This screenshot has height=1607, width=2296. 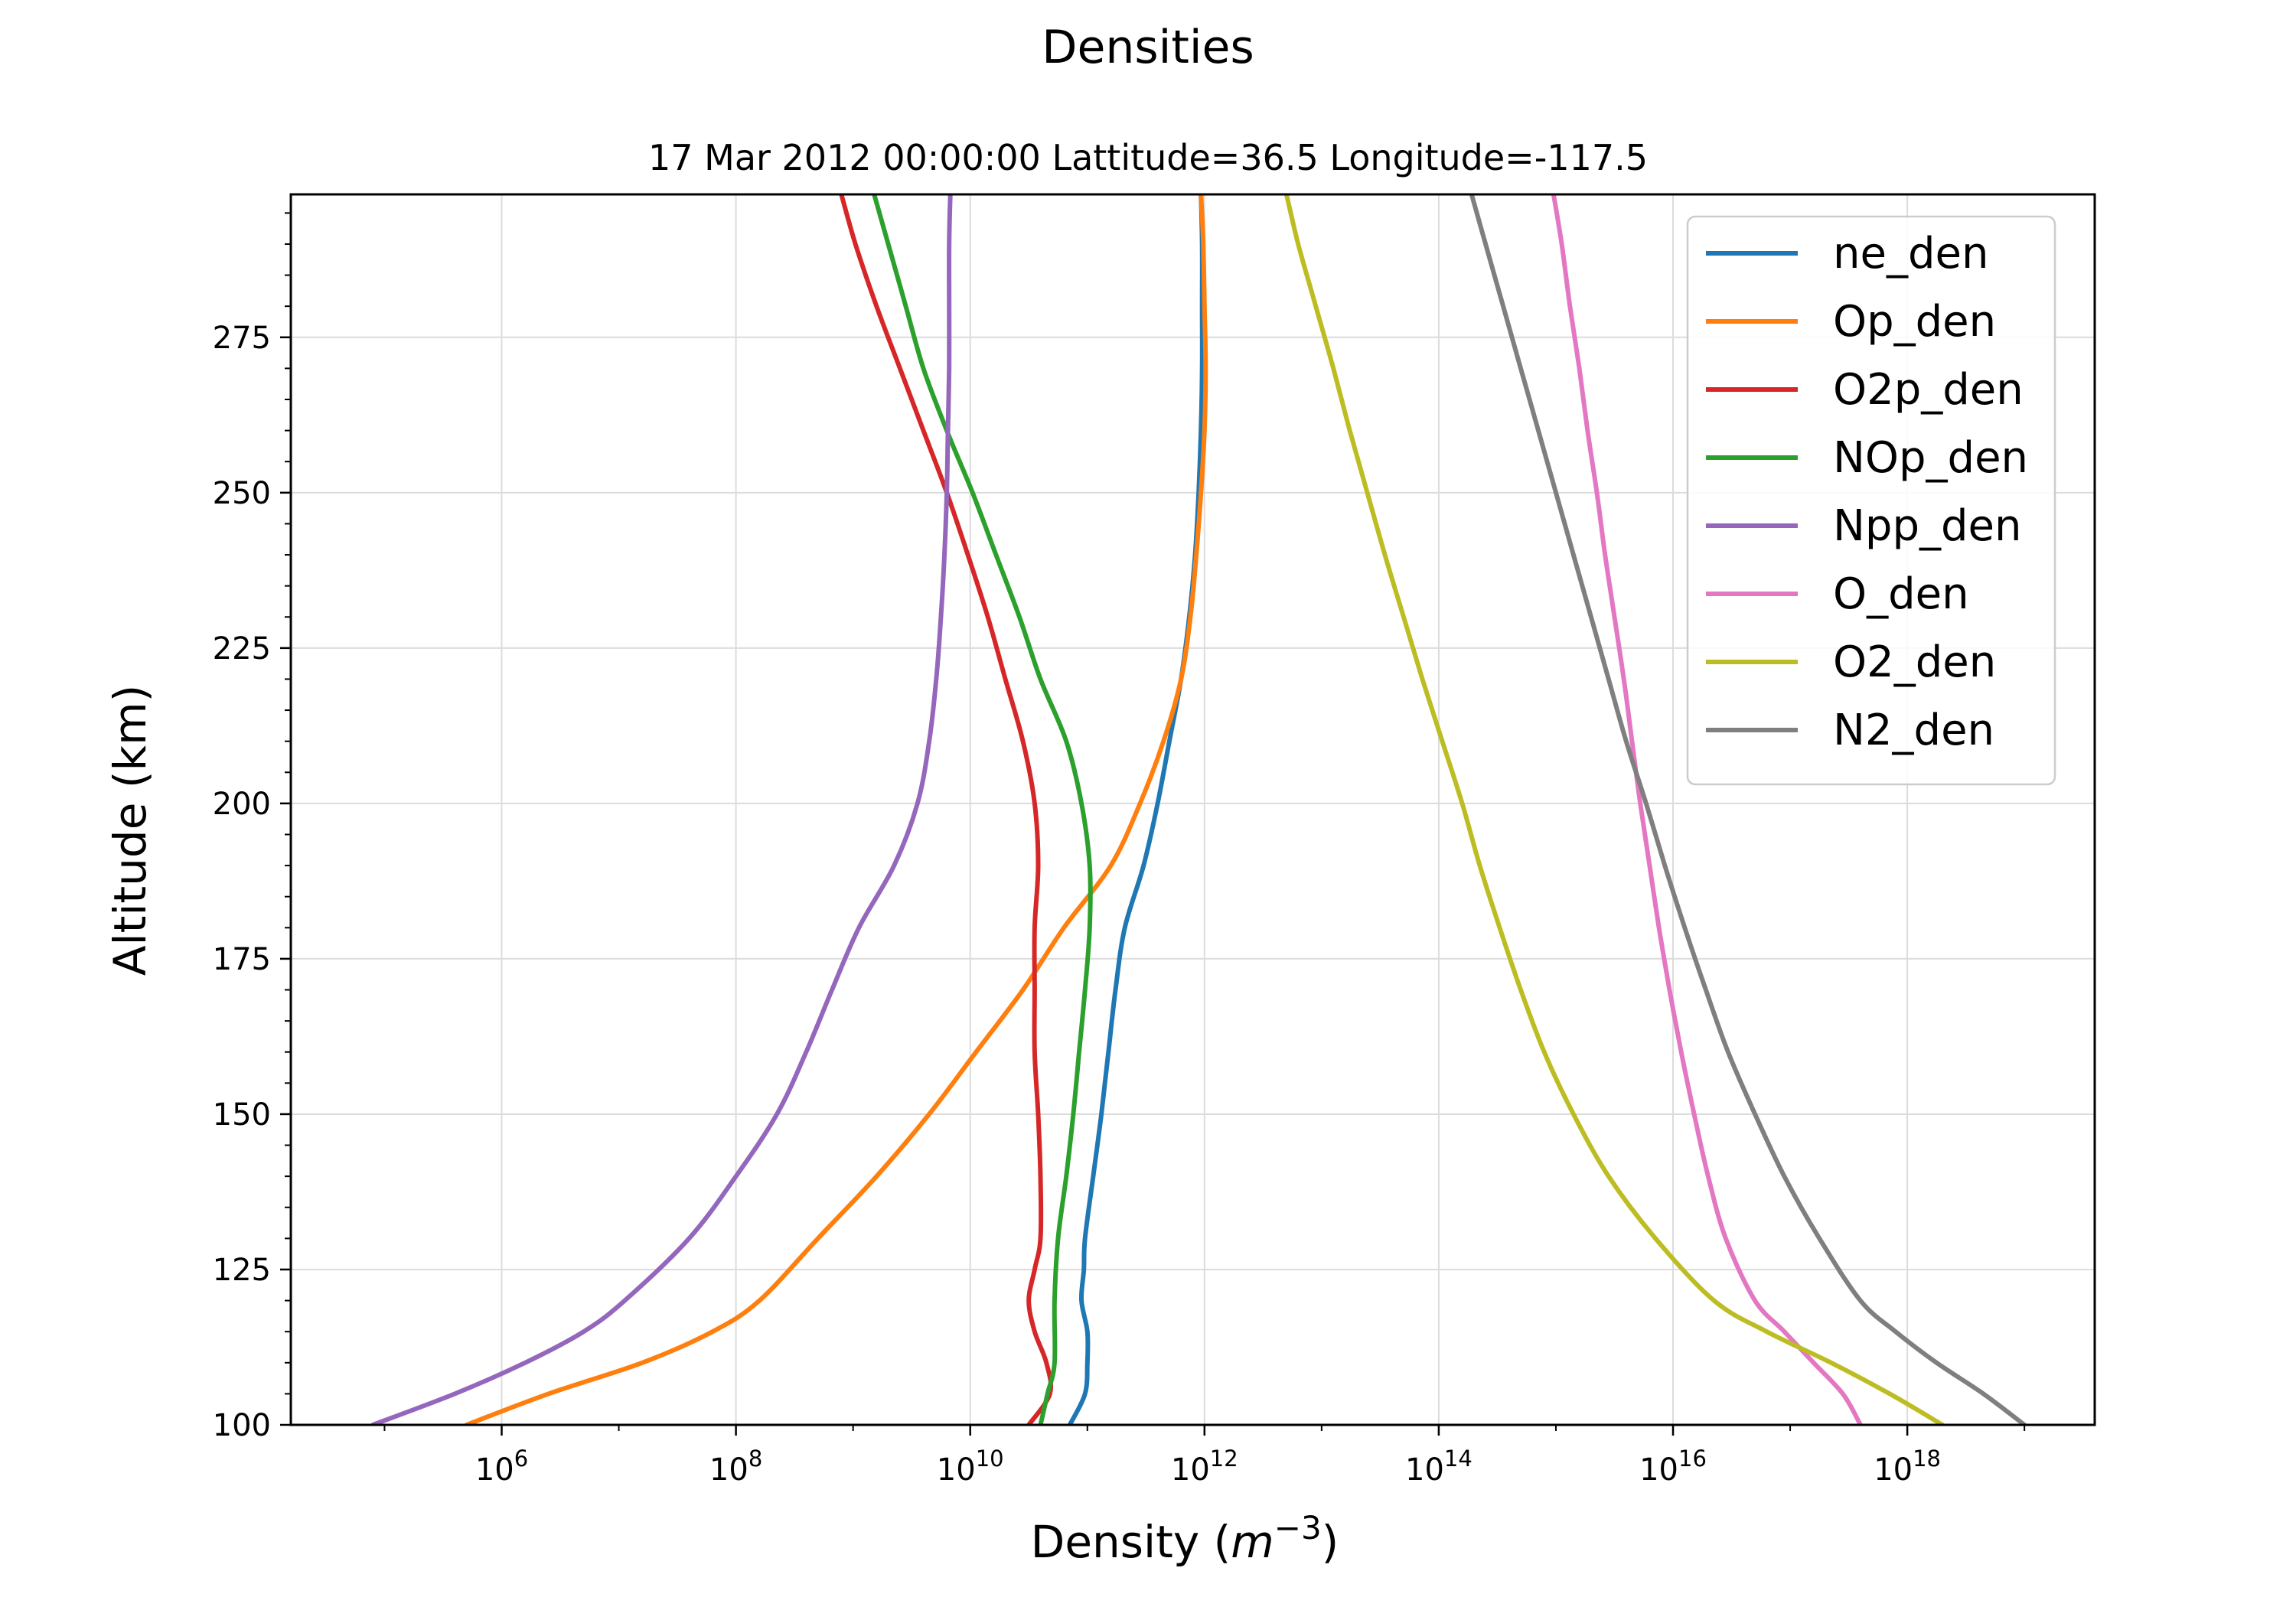 What do you see at coordinates (242, 1270) in the screenshot?
I see `y-tick-label: 125` at bounding box center [242, 1270].